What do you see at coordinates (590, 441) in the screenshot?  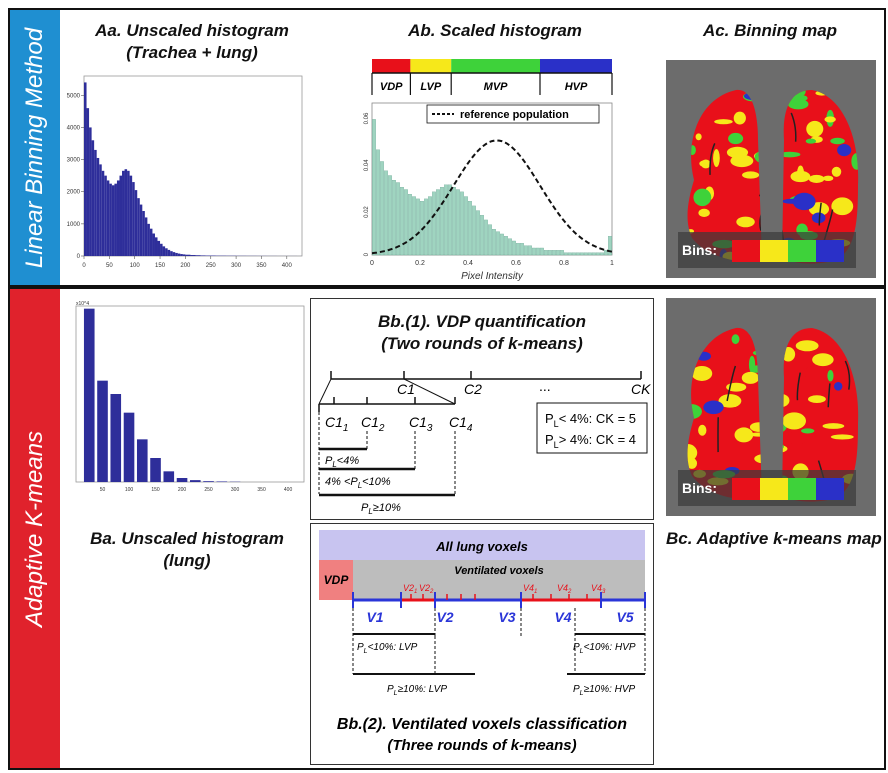 I see `bb1-rule-2: PL> 4%: CK = 4` at bounding box center [590, 441].